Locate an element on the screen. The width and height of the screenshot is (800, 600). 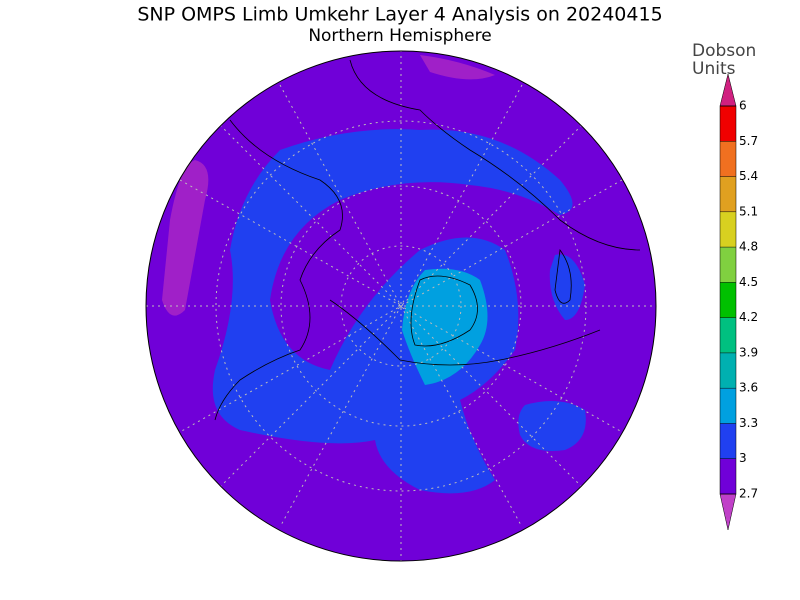
colorbar-title: Dobson is located at coordinates (724, 51).